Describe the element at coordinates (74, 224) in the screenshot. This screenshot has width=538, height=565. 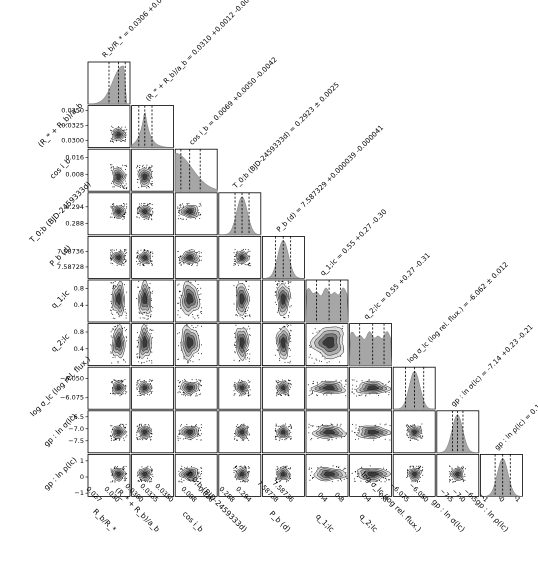
I see `y-tick-label: 0.288` at that location.